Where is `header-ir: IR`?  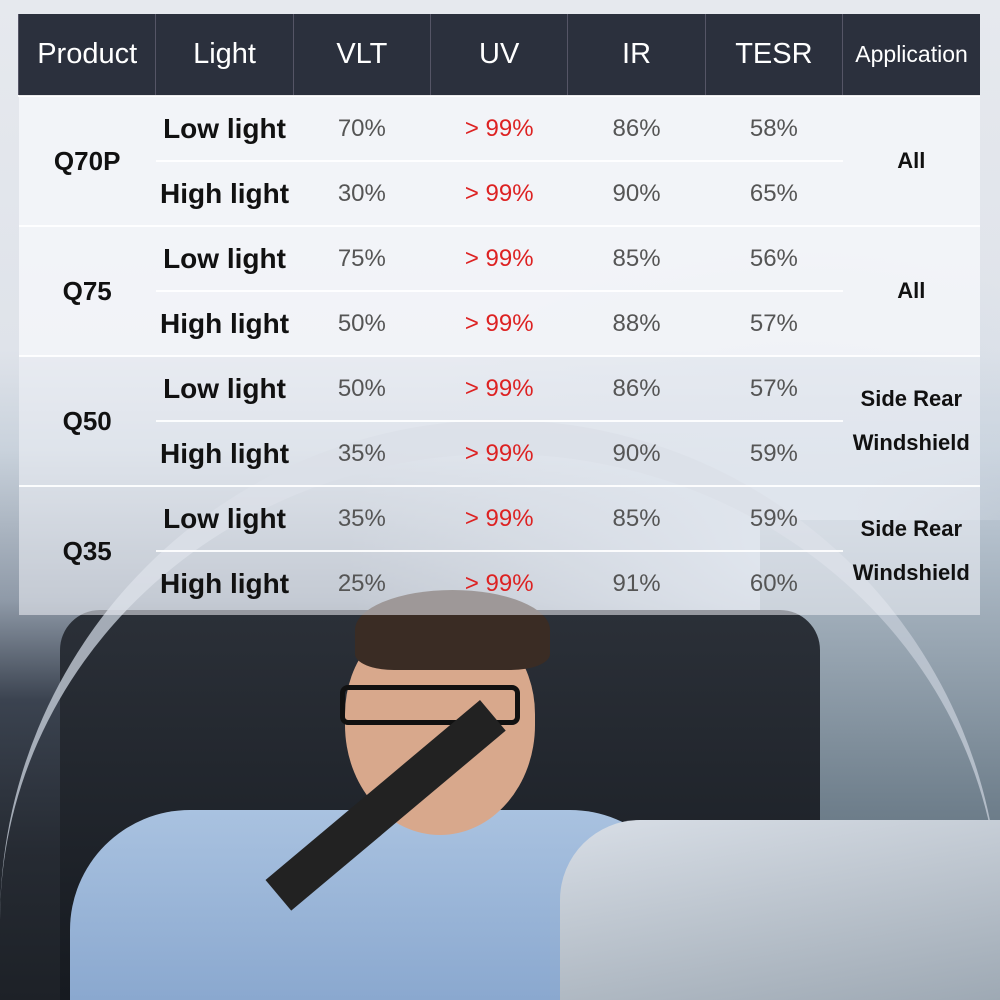
header-ir: IR is located at coordinates (636, 55).